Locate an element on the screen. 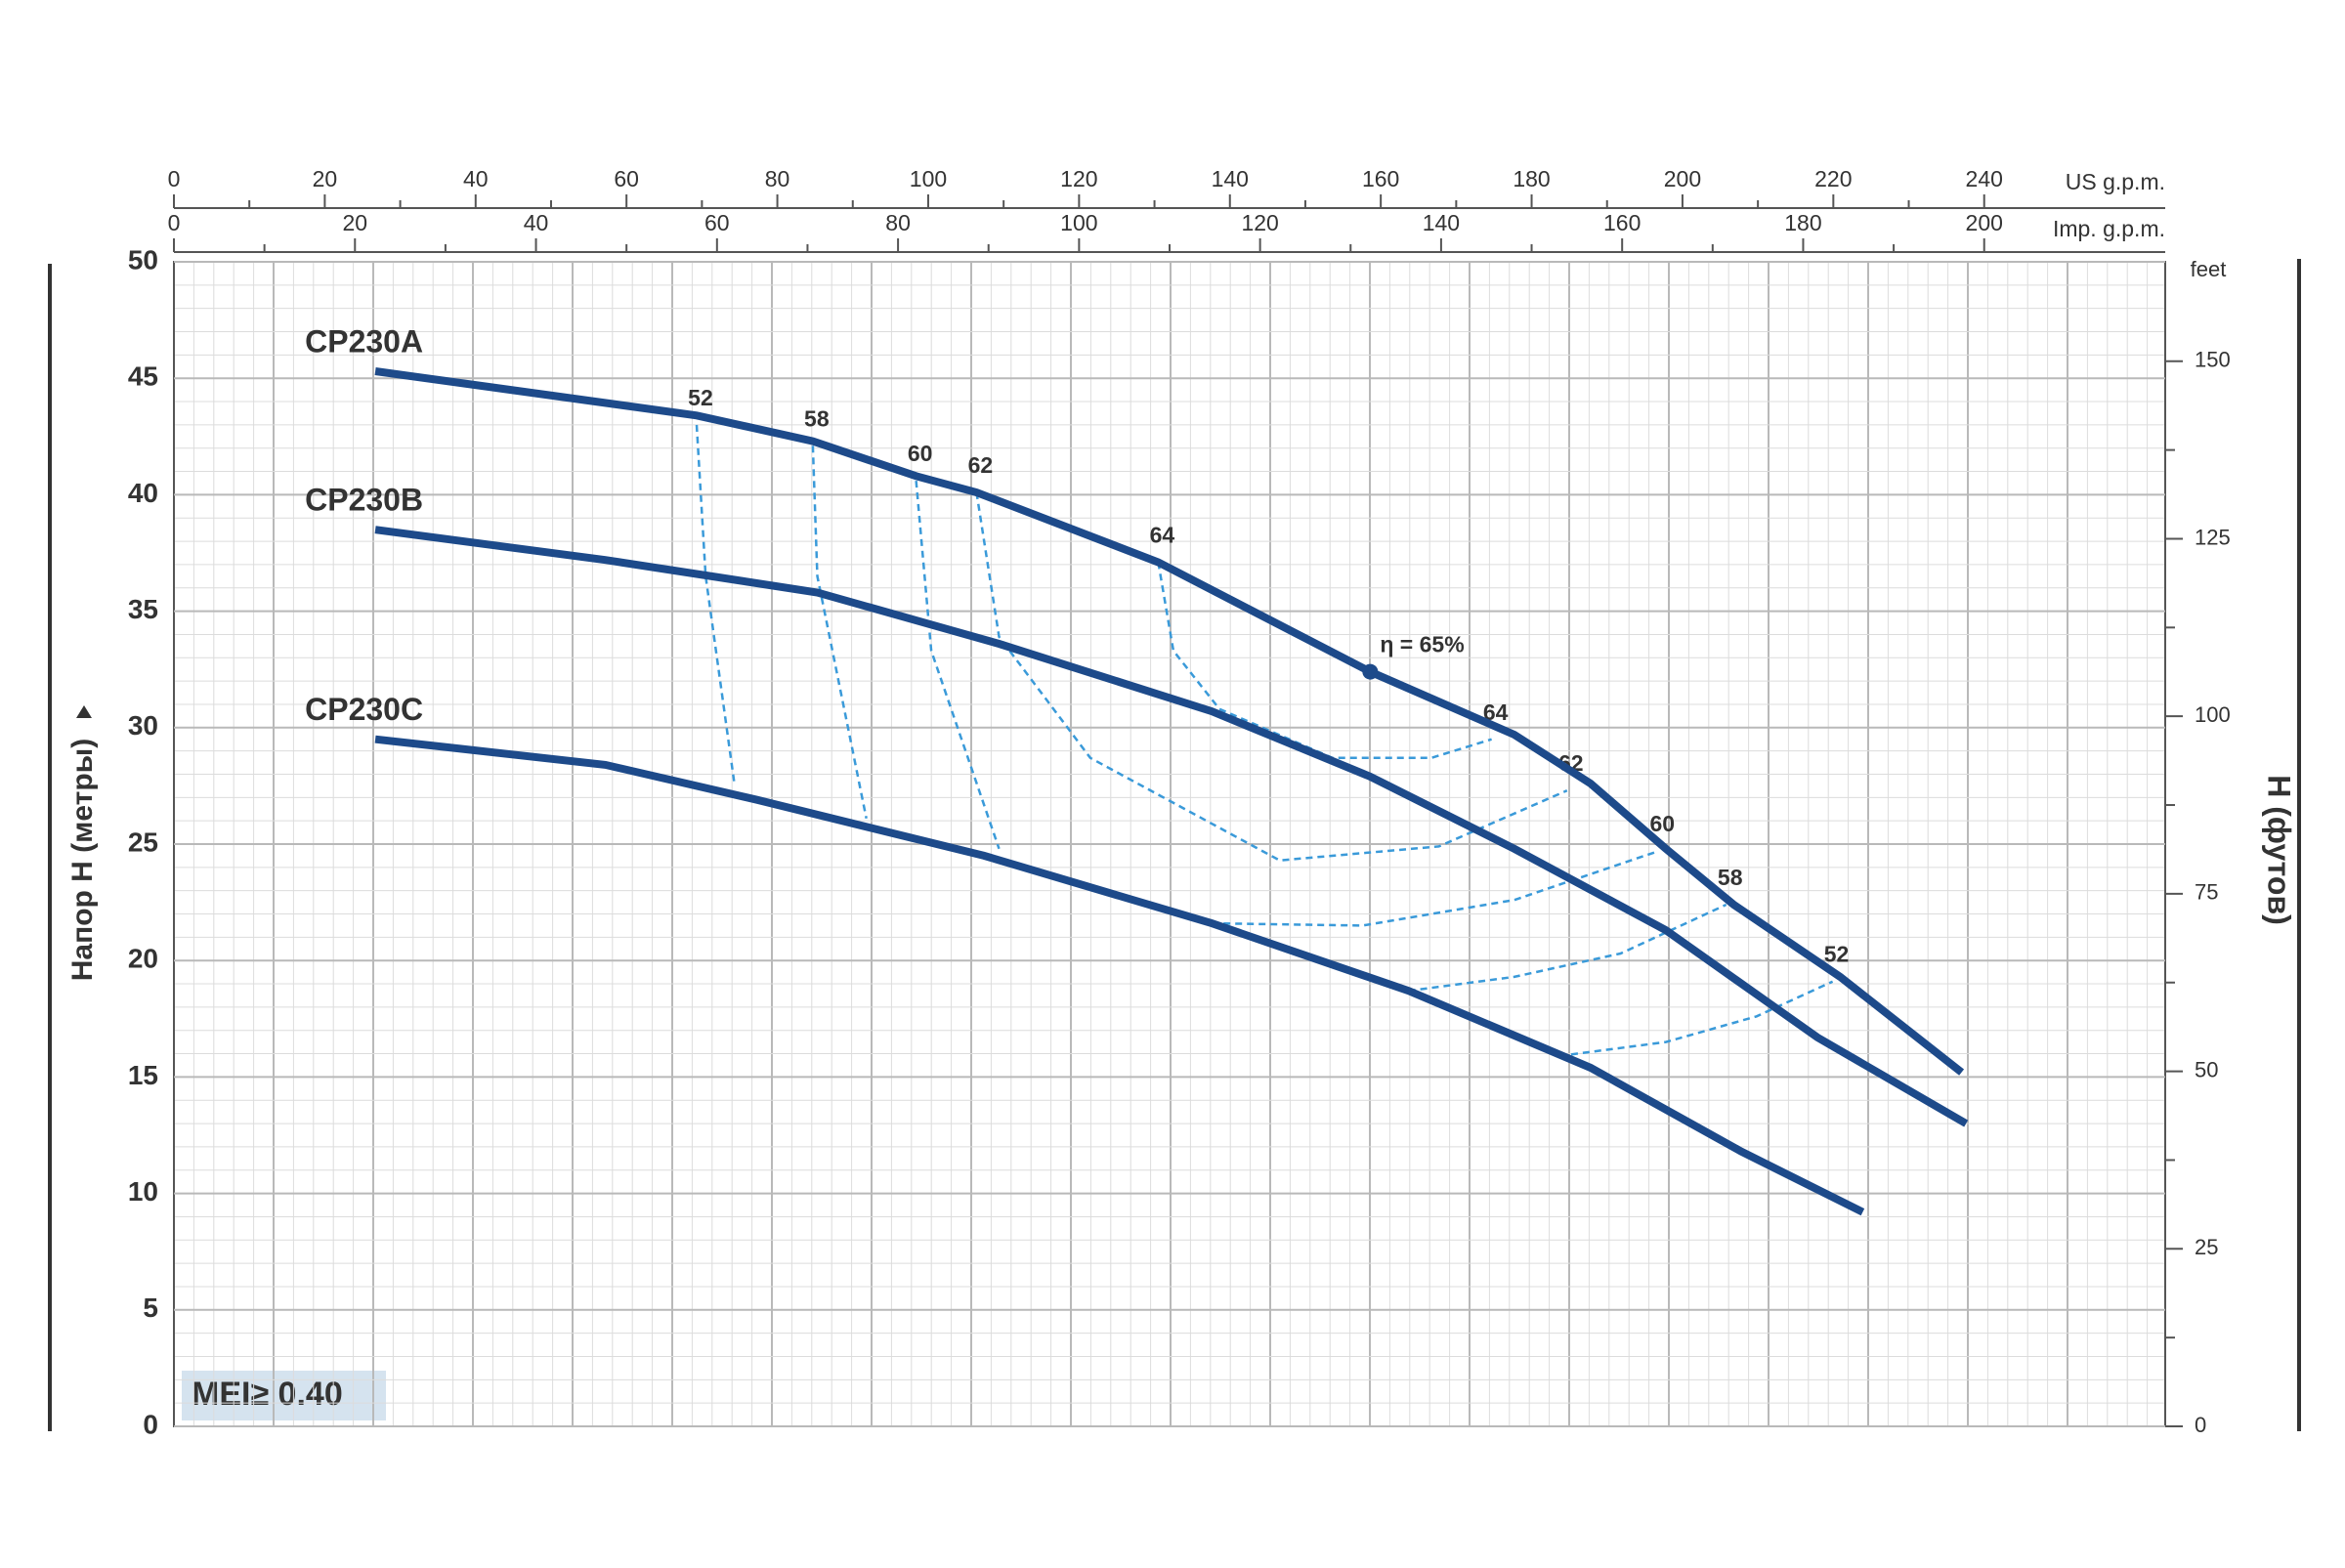  y2-tick-label: 150 is located at coordinates (2213, 360).